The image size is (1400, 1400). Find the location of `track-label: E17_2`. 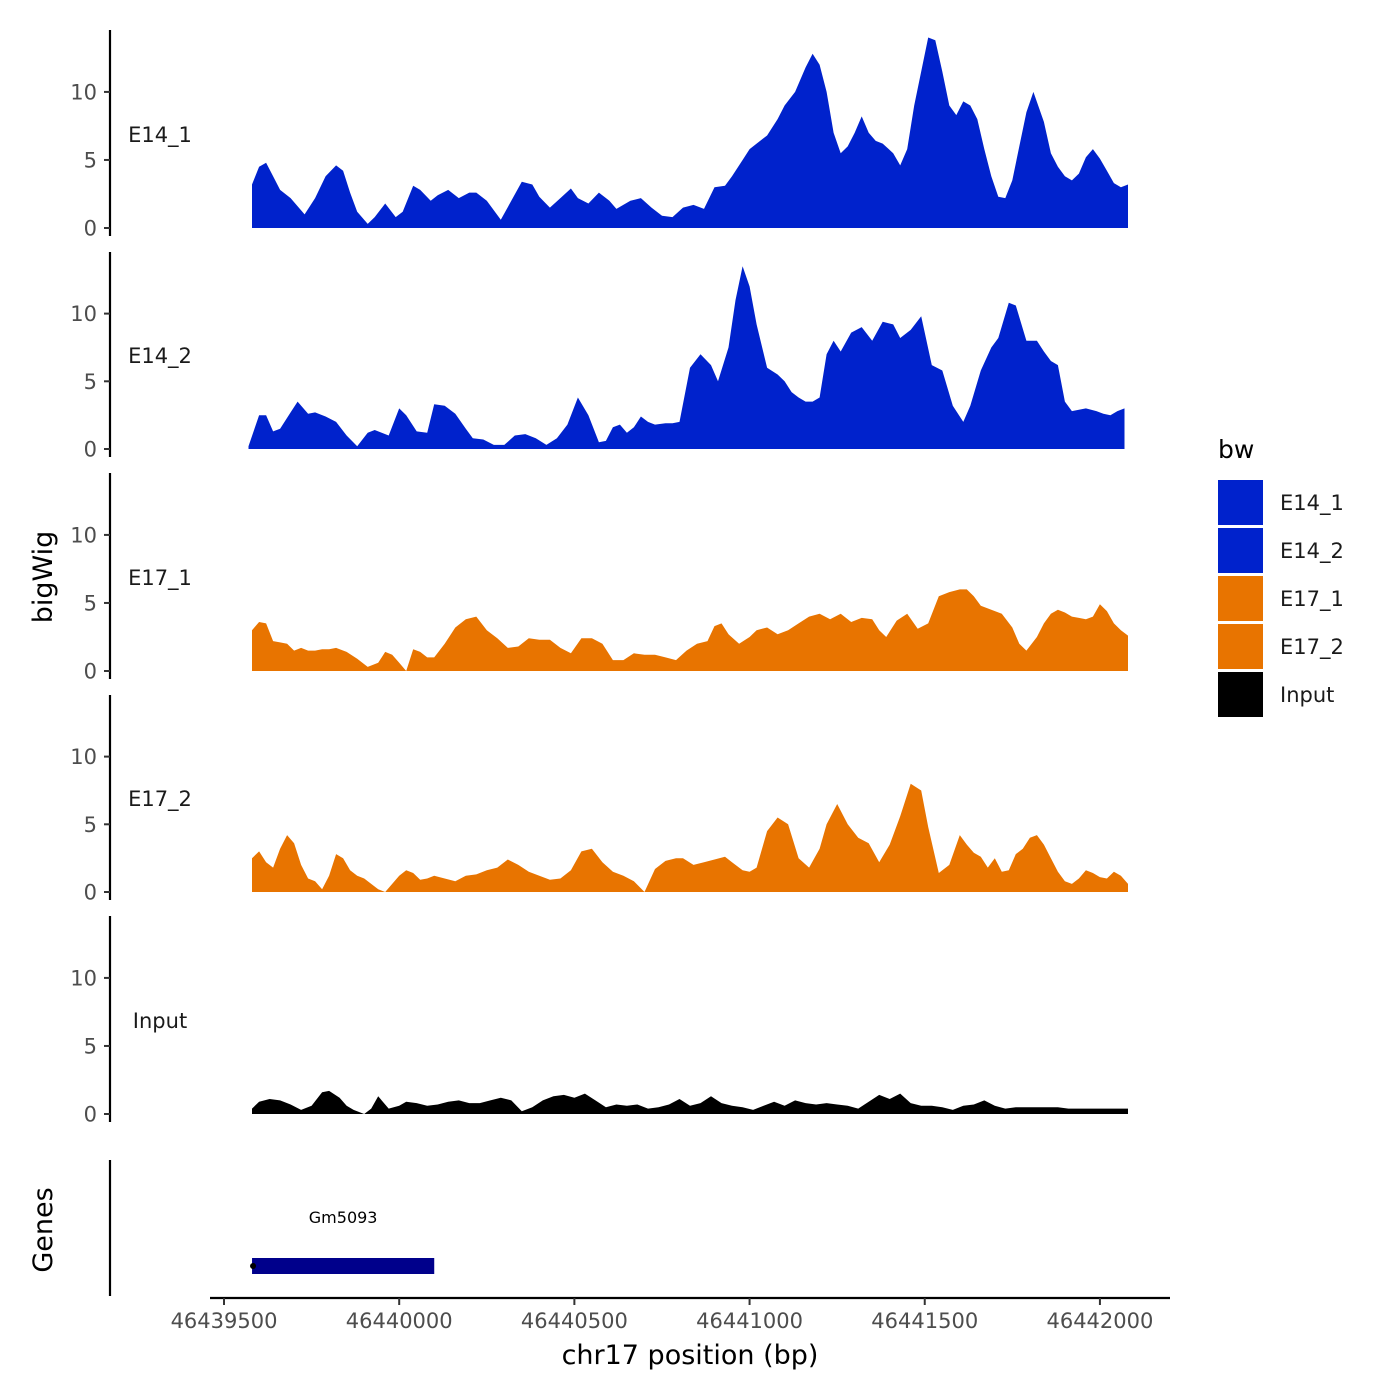

track-label: E17_2 is located at coordinates (160, 799).